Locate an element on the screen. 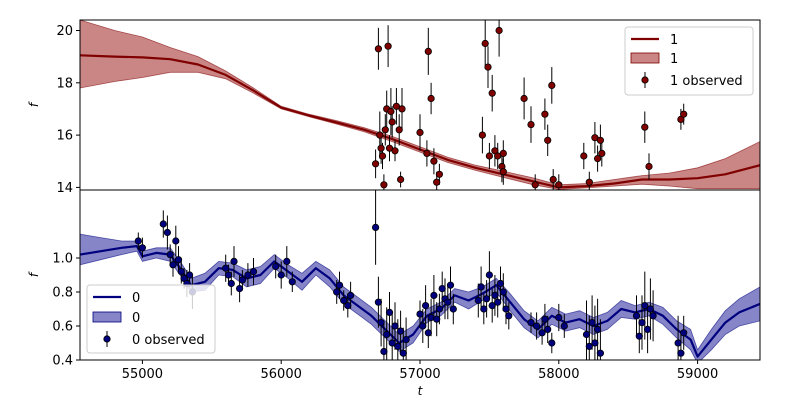  top-legend-band-label: 1 is located at coordinates (674, 59).